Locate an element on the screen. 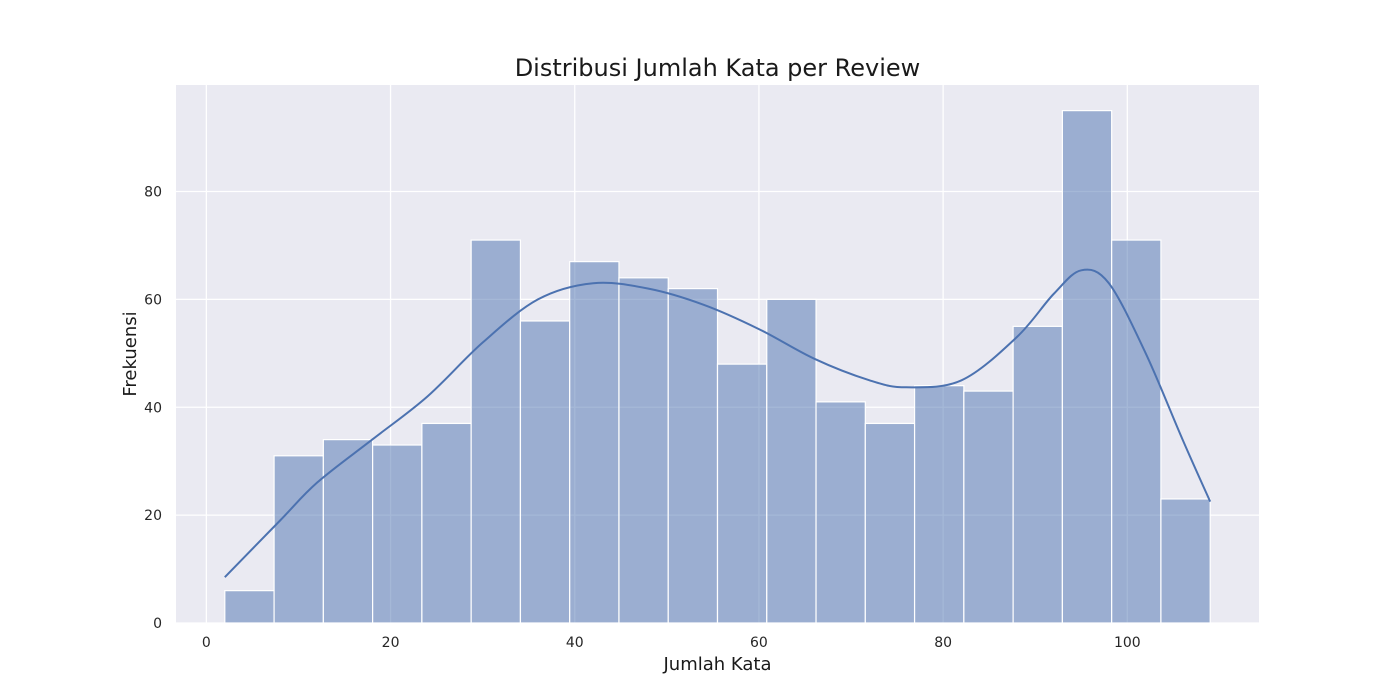  x-axis-ticks: 0 20 40 60 80 100 is located at coordinates (671, 643).